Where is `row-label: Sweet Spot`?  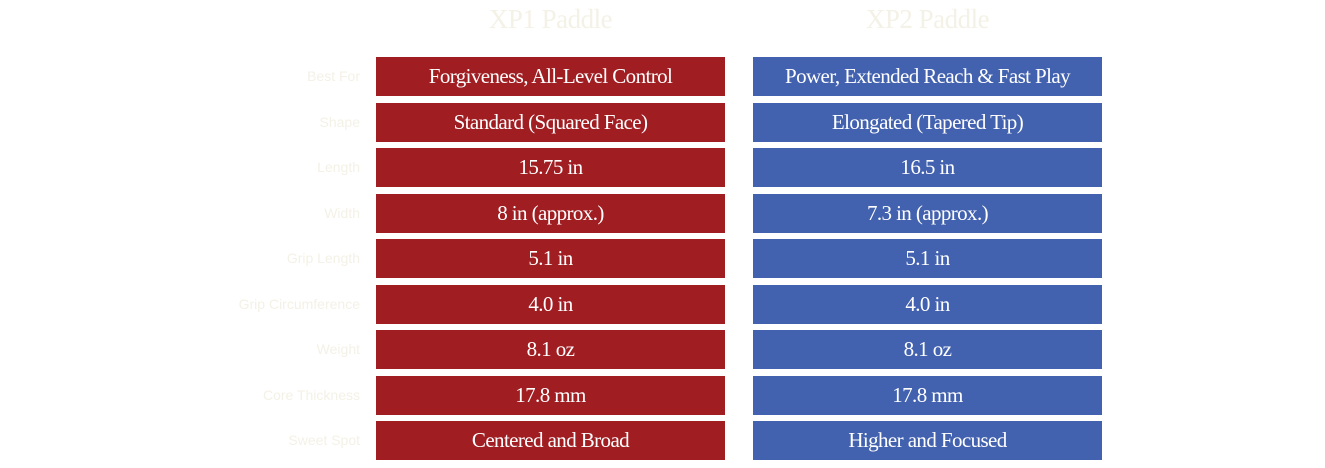 row-label: Sweet Spot is located at coordinates (324, 440).